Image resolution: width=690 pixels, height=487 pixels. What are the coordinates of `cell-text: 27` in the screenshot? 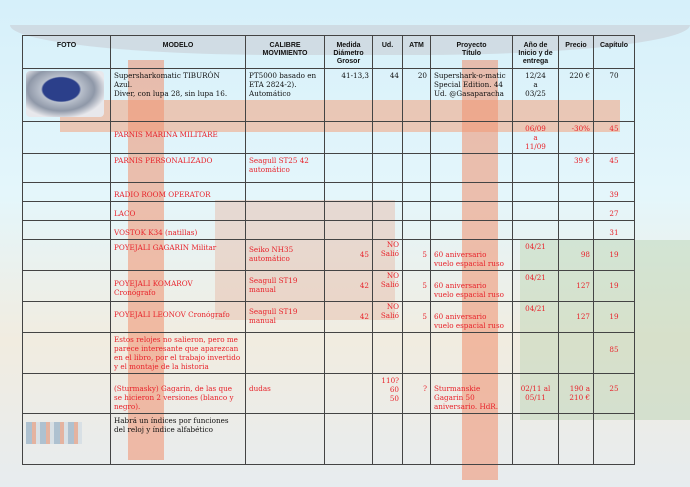 It's located at (614, 213).